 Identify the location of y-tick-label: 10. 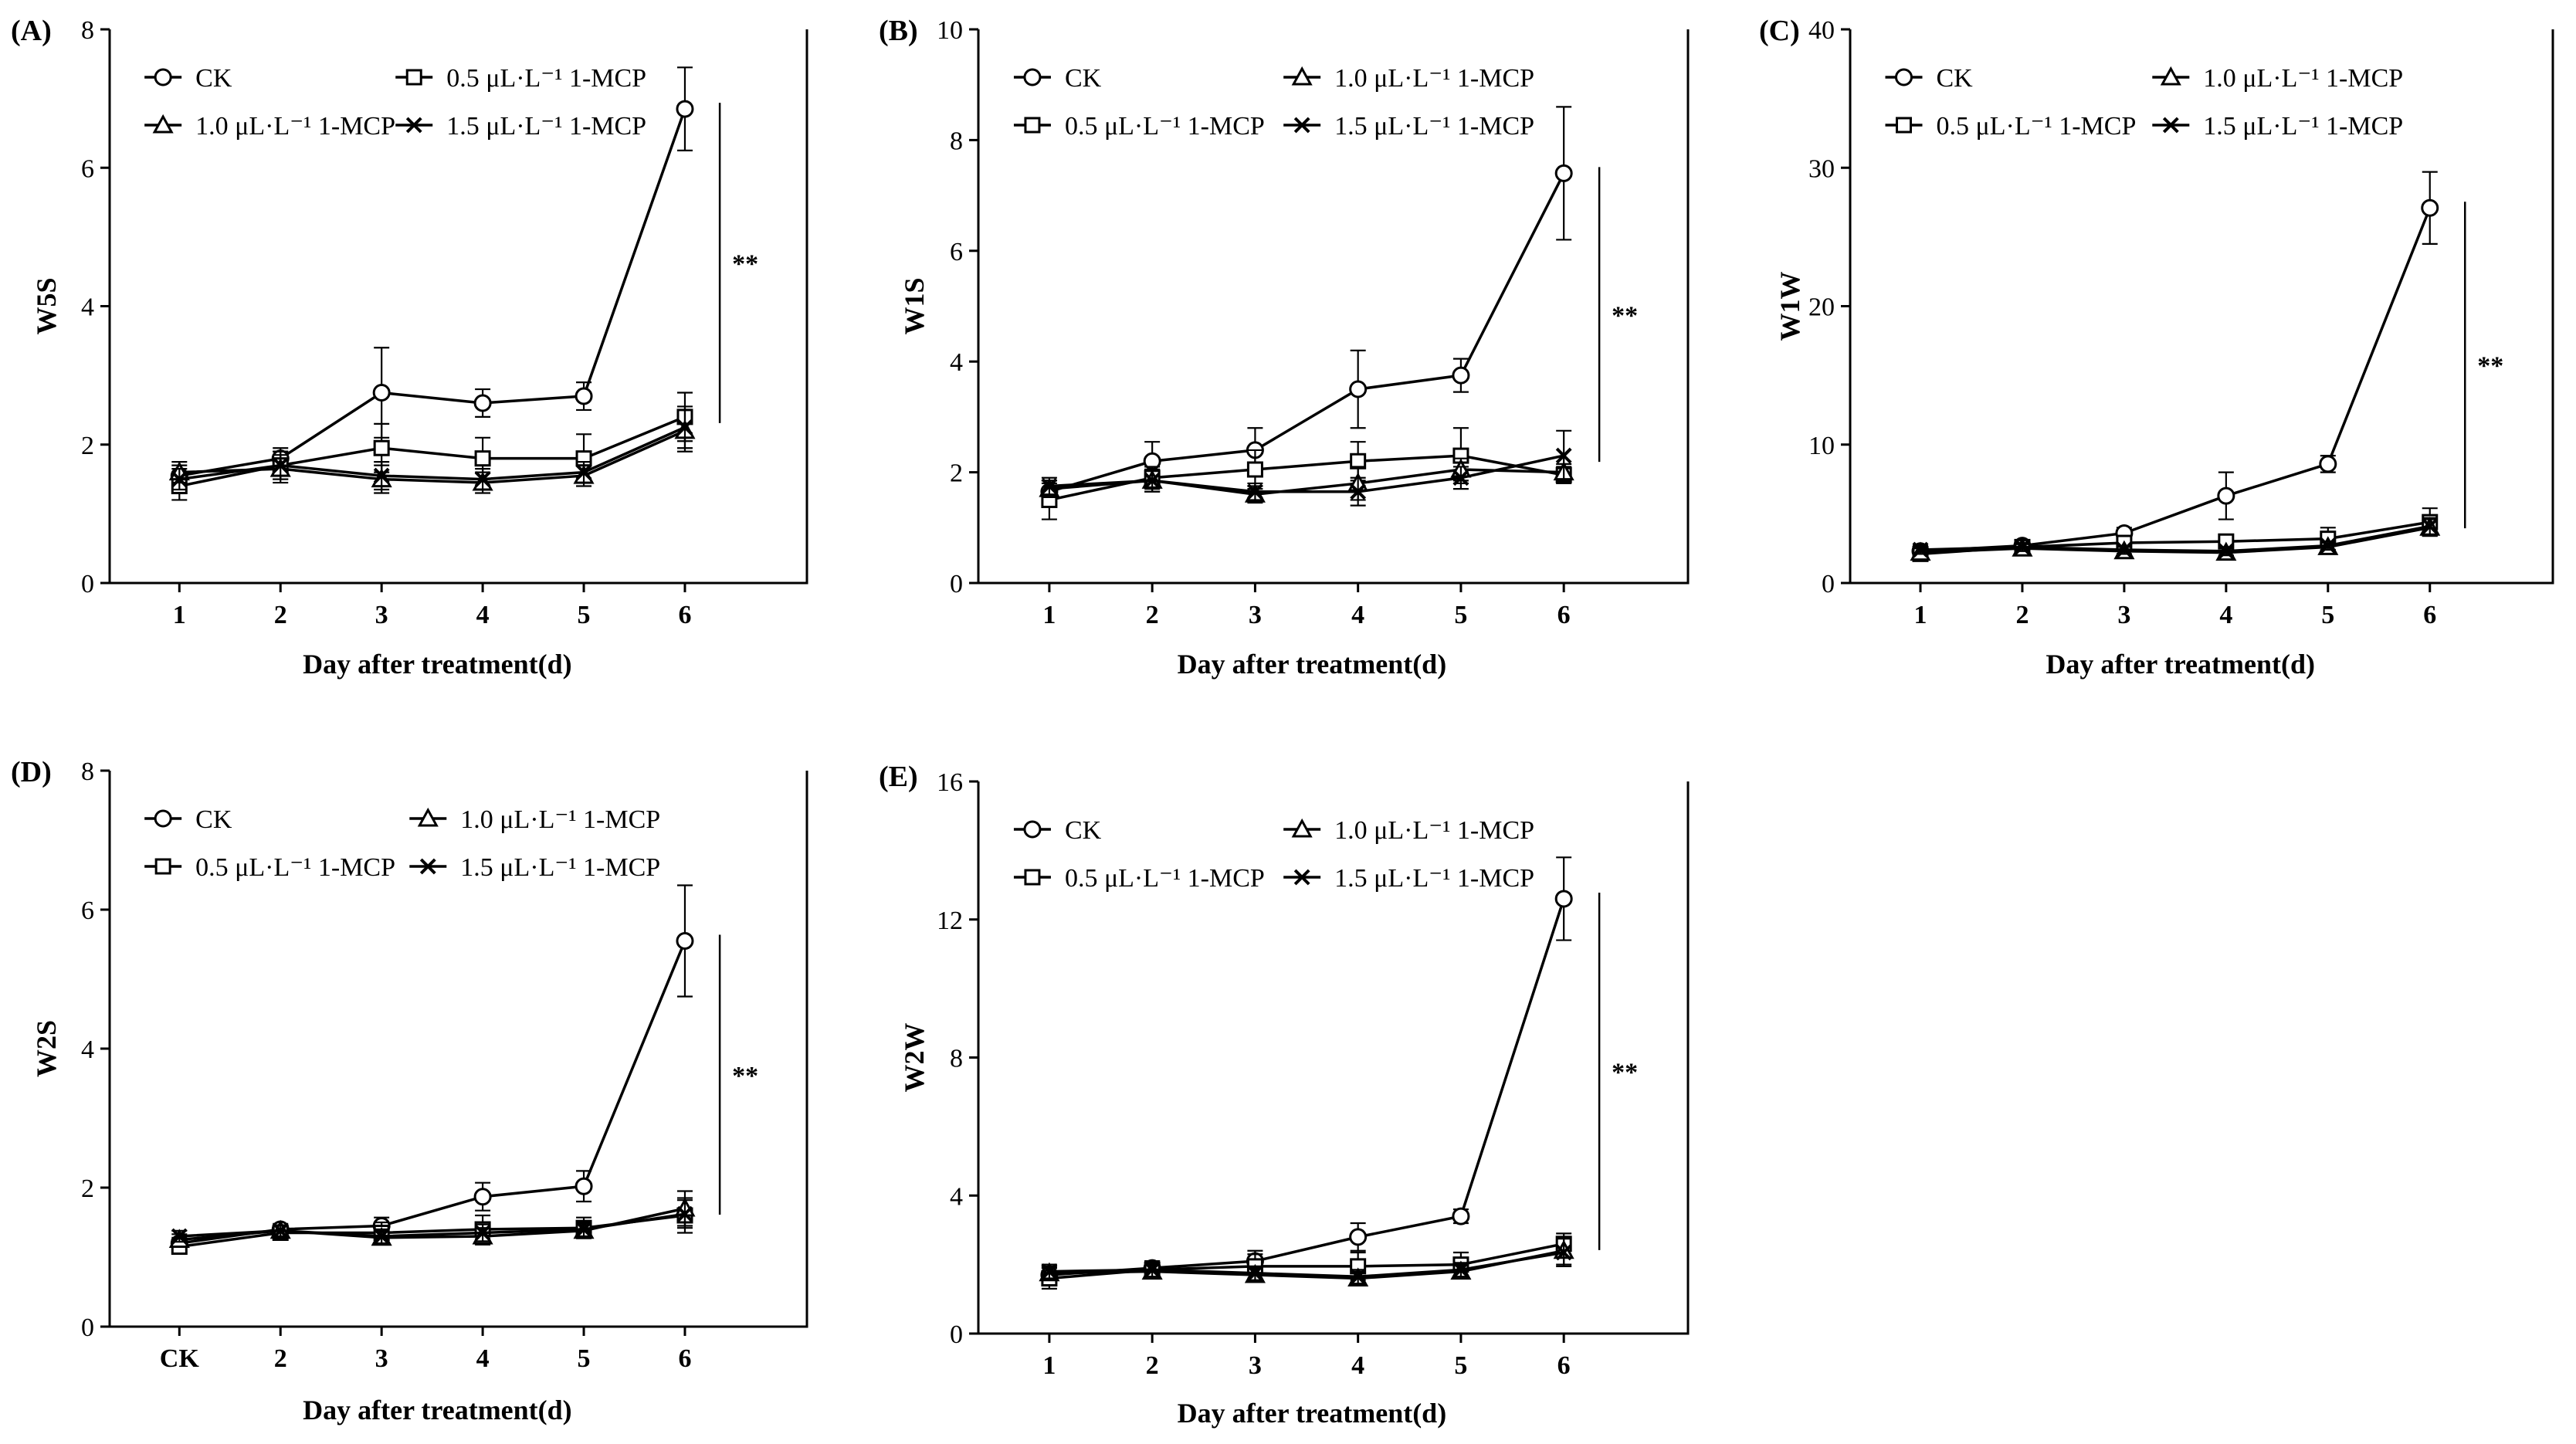
(950, 31).